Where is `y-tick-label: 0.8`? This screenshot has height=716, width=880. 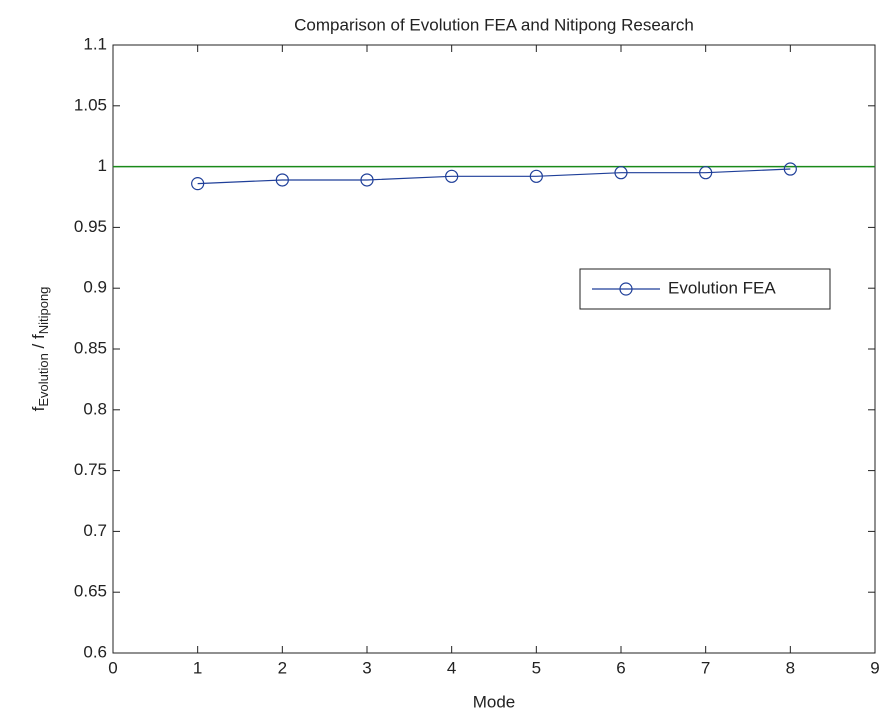
y-tick-label: 0.8 is located at coordinates (95, 408).